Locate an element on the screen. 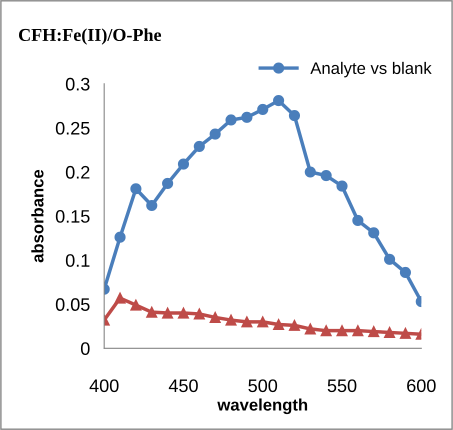 The image size is (453, 430). y-tick-label: 0.2 is located at coordinates (78, 172).